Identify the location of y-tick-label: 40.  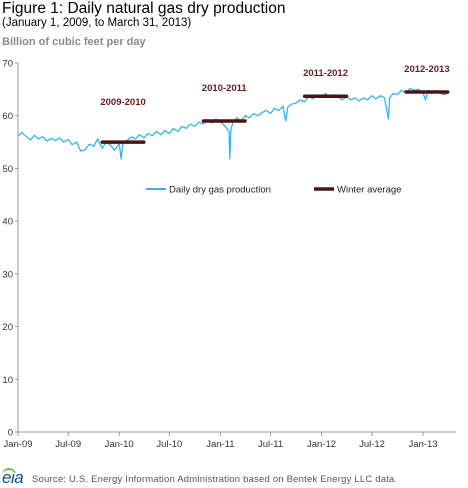
(7, 222).